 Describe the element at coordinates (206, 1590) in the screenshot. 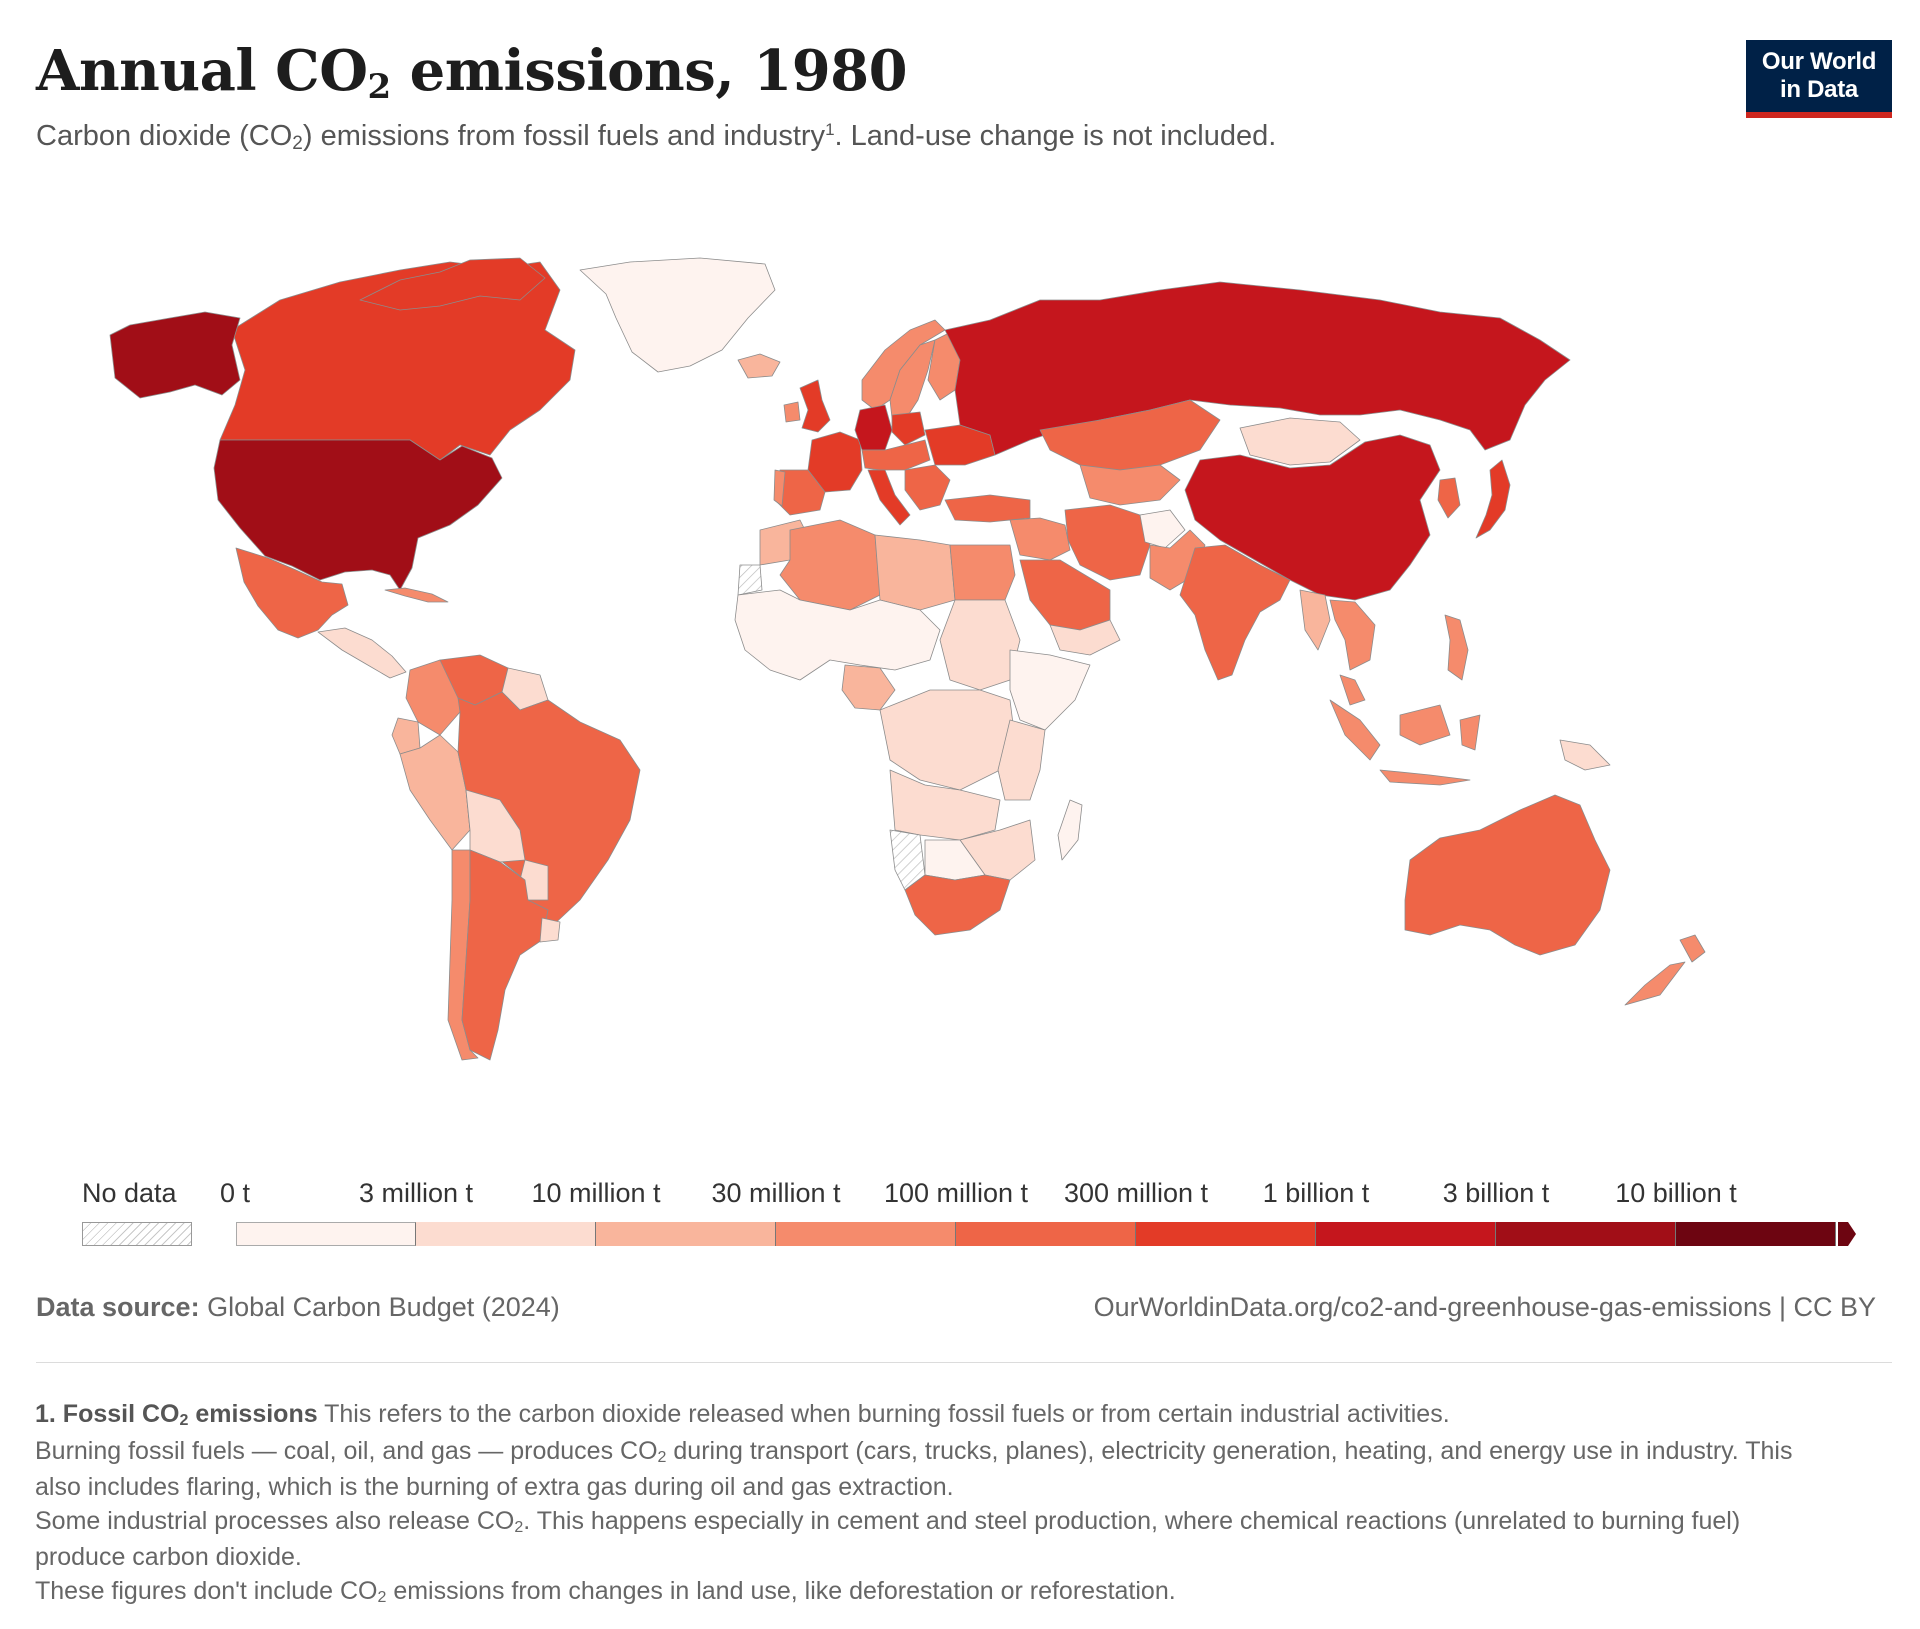

I see `fn-p4-pre: These figures don't include CO` at that location.